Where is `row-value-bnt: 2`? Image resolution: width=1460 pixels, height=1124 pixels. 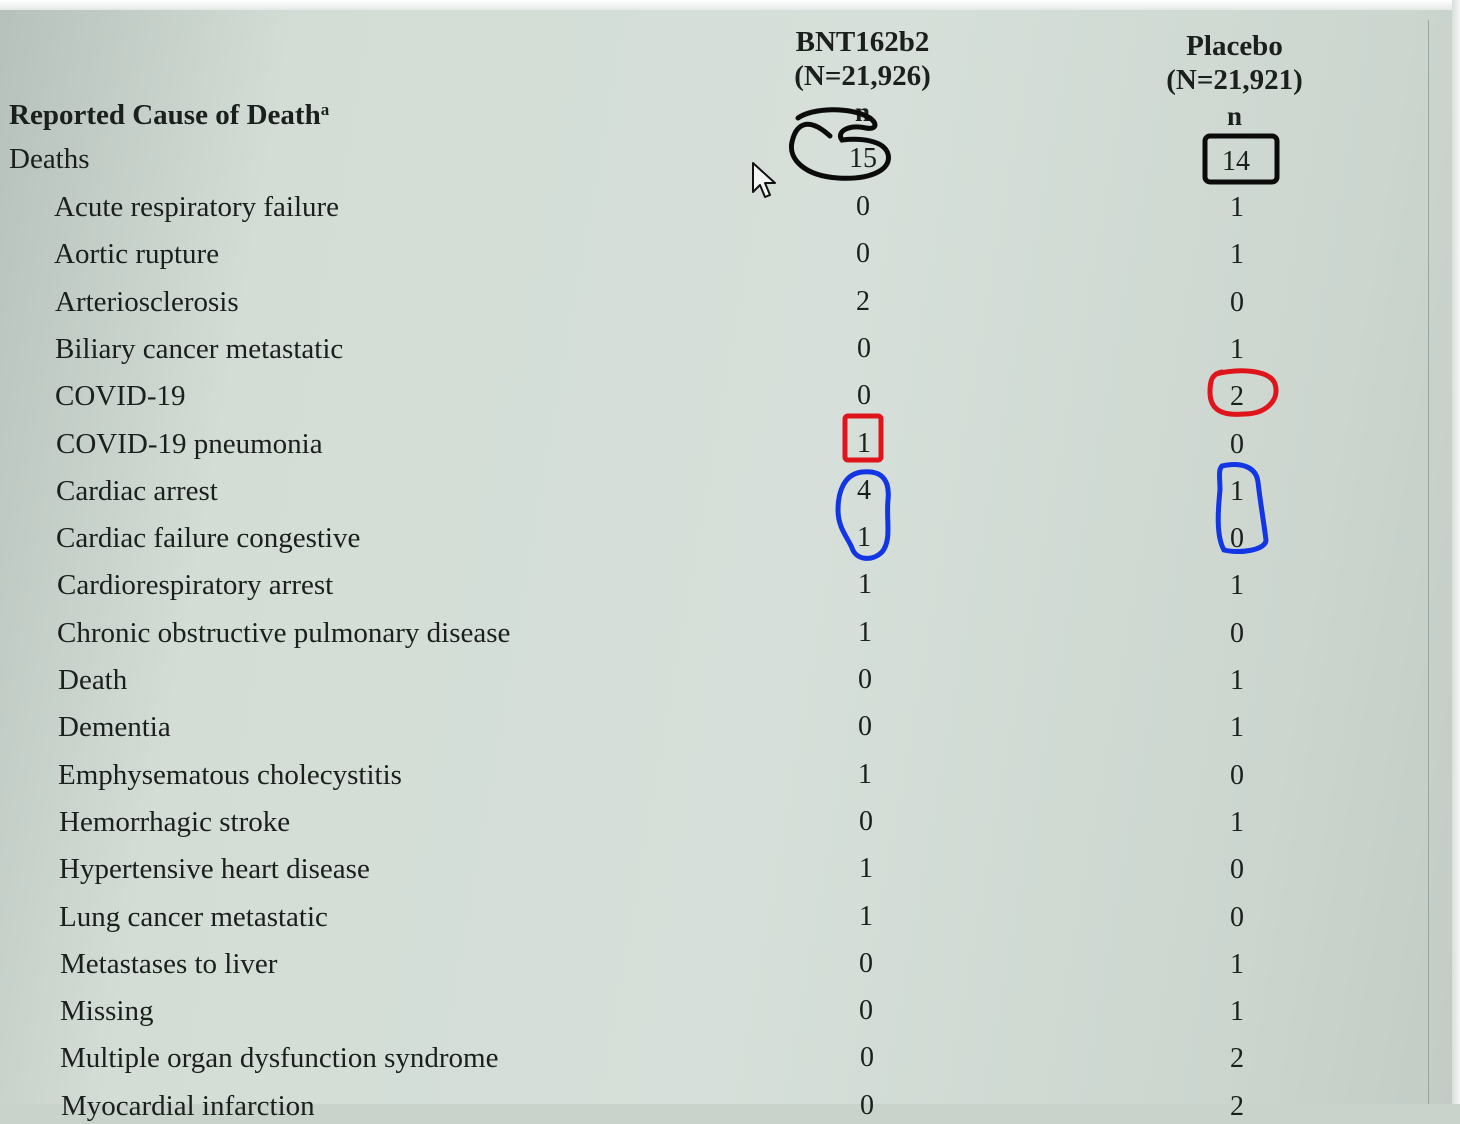 row-value-bnt: 2 is located at coordinates (863, 301).